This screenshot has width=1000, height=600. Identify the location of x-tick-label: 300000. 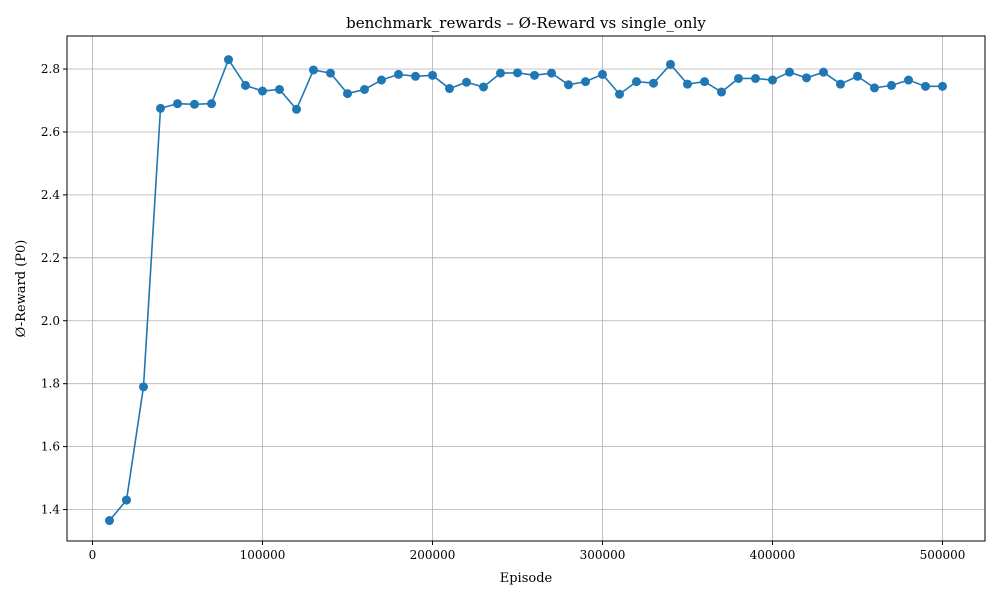
(603, 555).